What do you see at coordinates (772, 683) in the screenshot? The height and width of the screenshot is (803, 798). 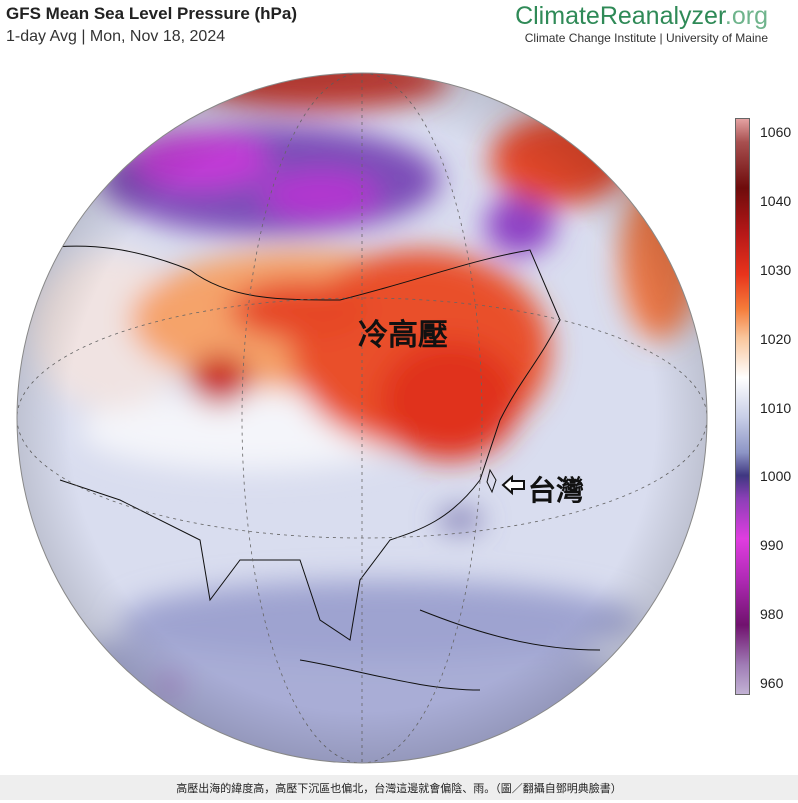 I see `colorbar-tick-label: 960` at bounding box center [772, 683].